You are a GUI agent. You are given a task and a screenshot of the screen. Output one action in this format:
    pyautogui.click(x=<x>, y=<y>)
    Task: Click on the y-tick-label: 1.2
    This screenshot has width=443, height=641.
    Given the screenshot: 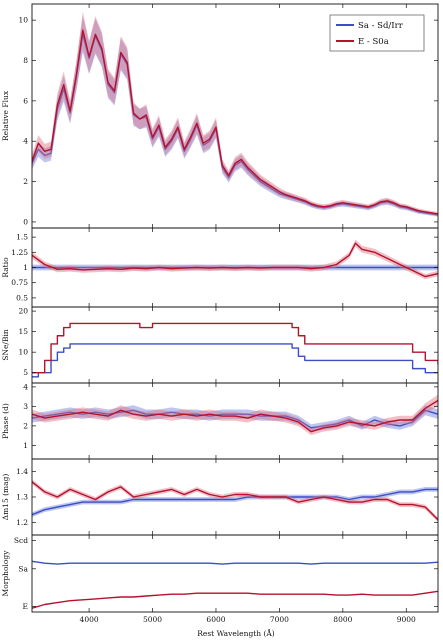 What is the action you would take?
    pyautogui.click(x=22, y=522)
    